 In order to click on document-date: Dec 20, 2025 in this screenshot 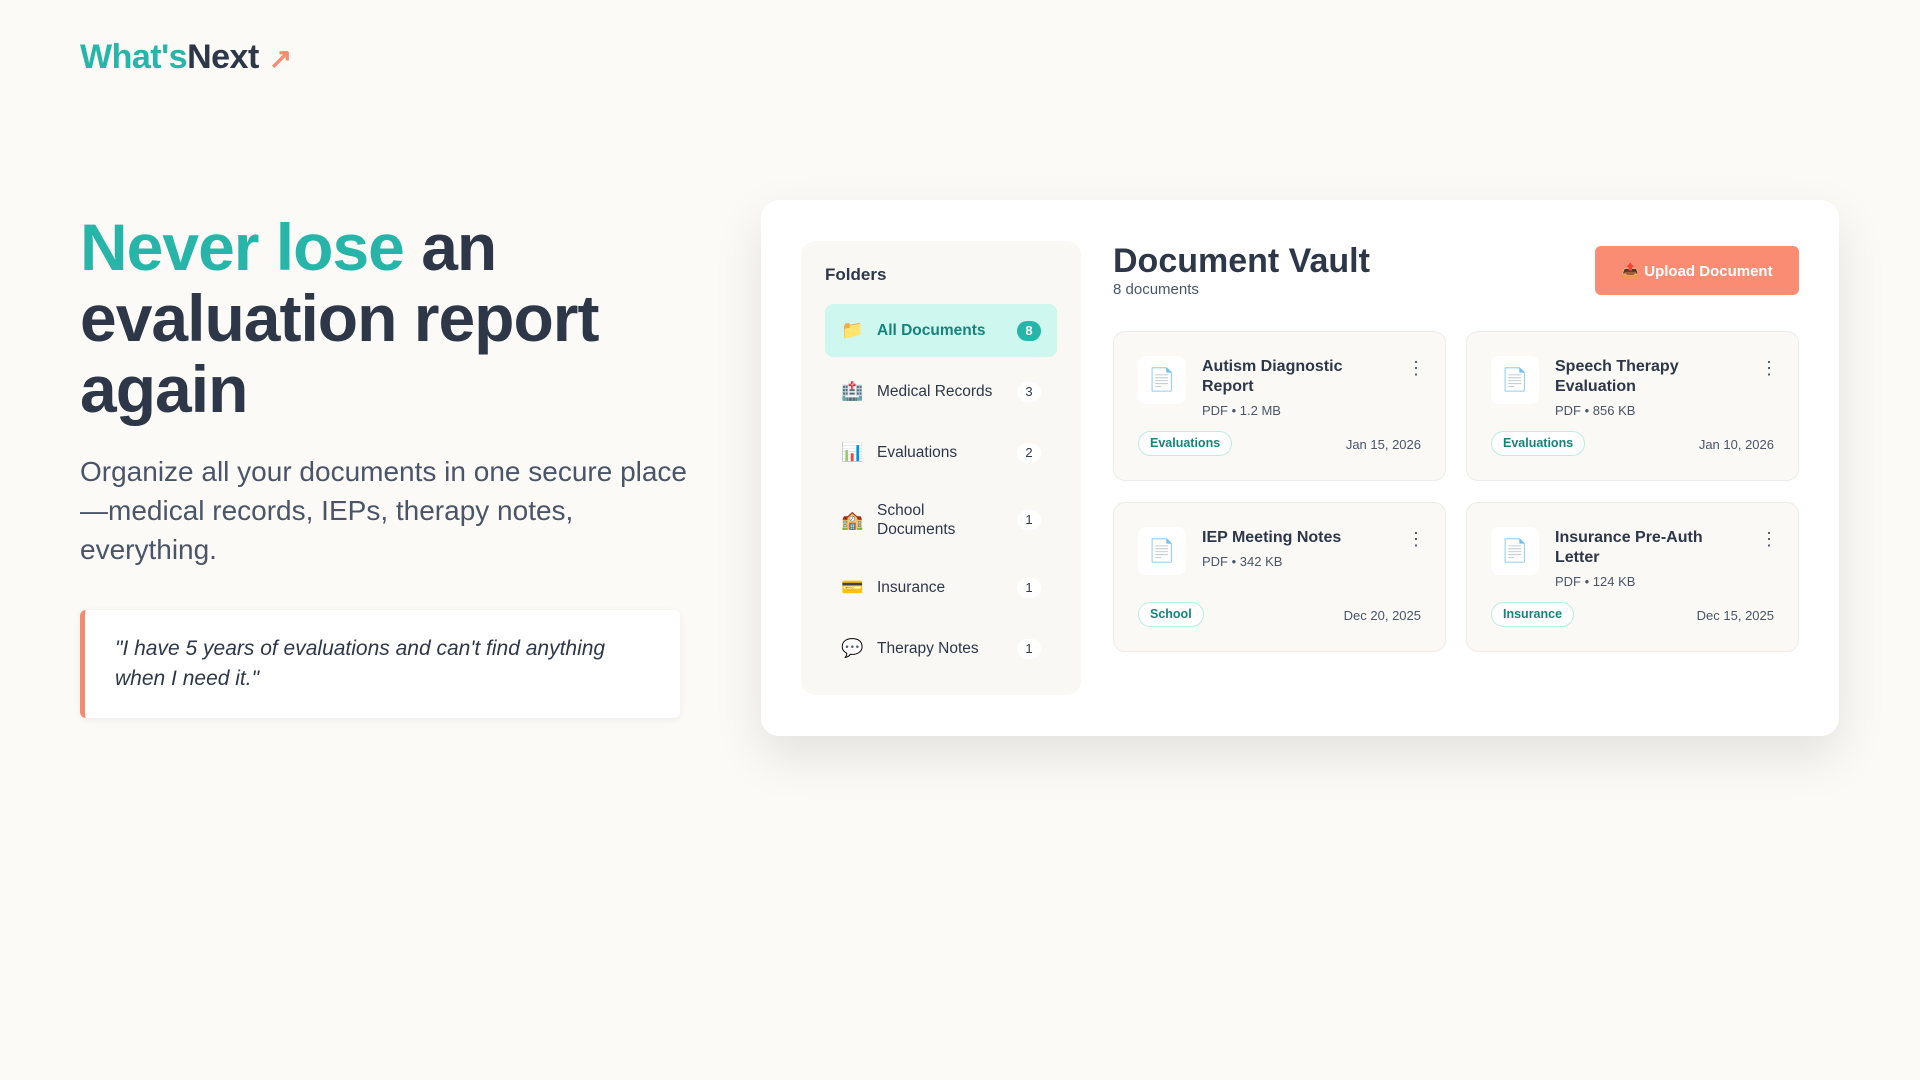, I will do `click(1382, 615)`.